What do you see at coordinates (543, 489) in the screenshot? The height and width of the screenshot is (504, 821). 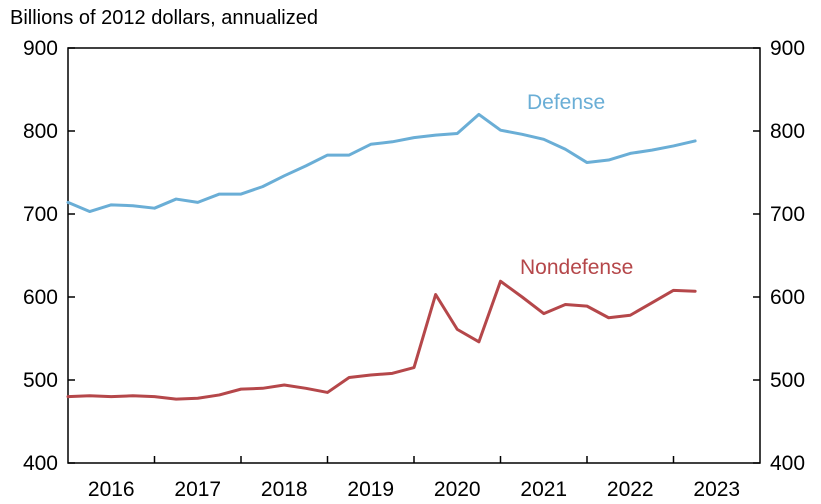 I see `x-tick-label: 2021` at bounding box center [543, 489].